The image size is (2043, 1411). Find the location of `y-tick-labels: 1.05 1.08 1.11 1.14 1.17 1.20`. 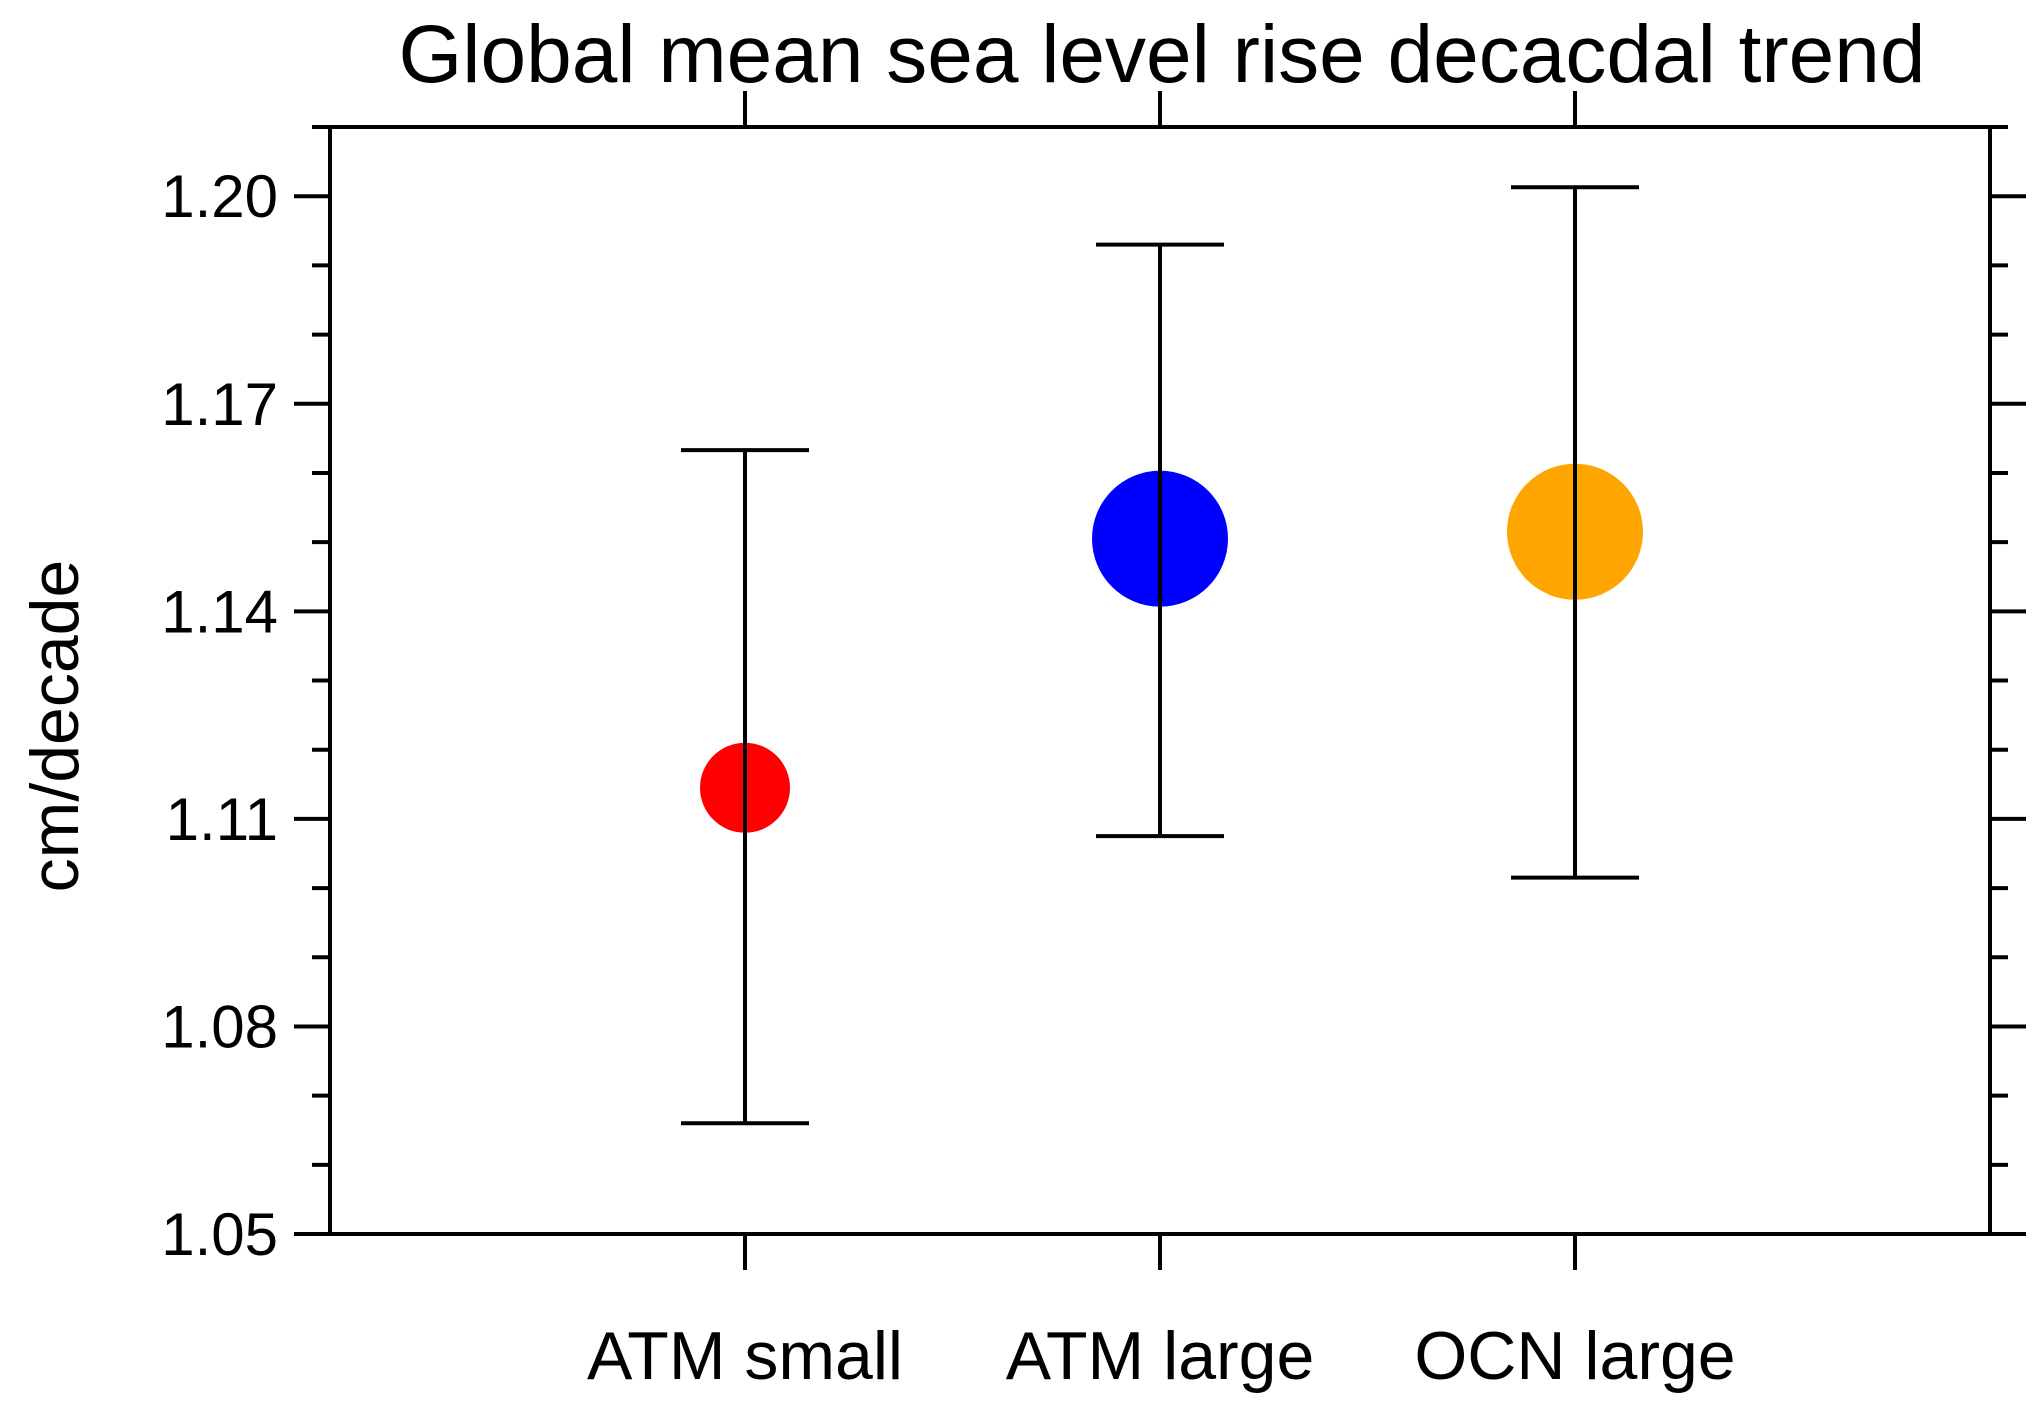

y-tick-labels: 1.05 1.08 1.11 1.14 1.17 1.20 is located at coordinates (219, 715).